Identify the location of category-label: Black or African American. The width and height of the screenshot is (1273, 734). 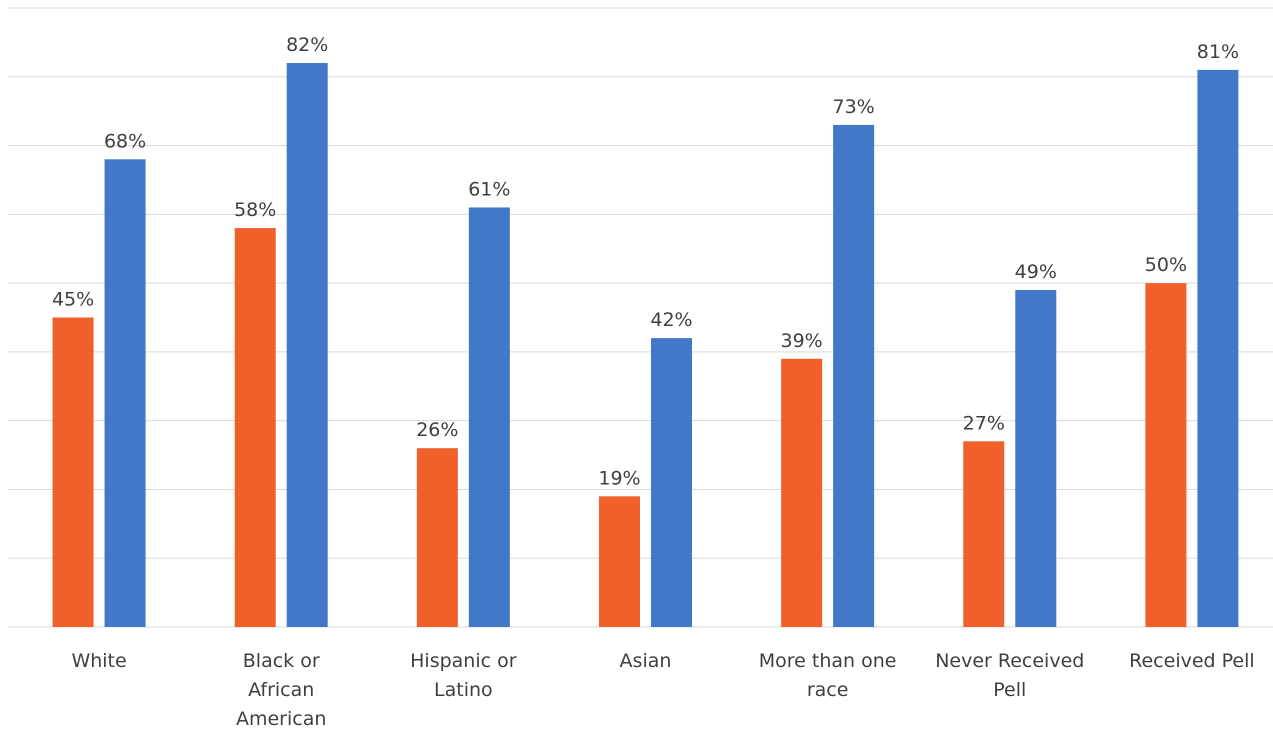
(281, 690).